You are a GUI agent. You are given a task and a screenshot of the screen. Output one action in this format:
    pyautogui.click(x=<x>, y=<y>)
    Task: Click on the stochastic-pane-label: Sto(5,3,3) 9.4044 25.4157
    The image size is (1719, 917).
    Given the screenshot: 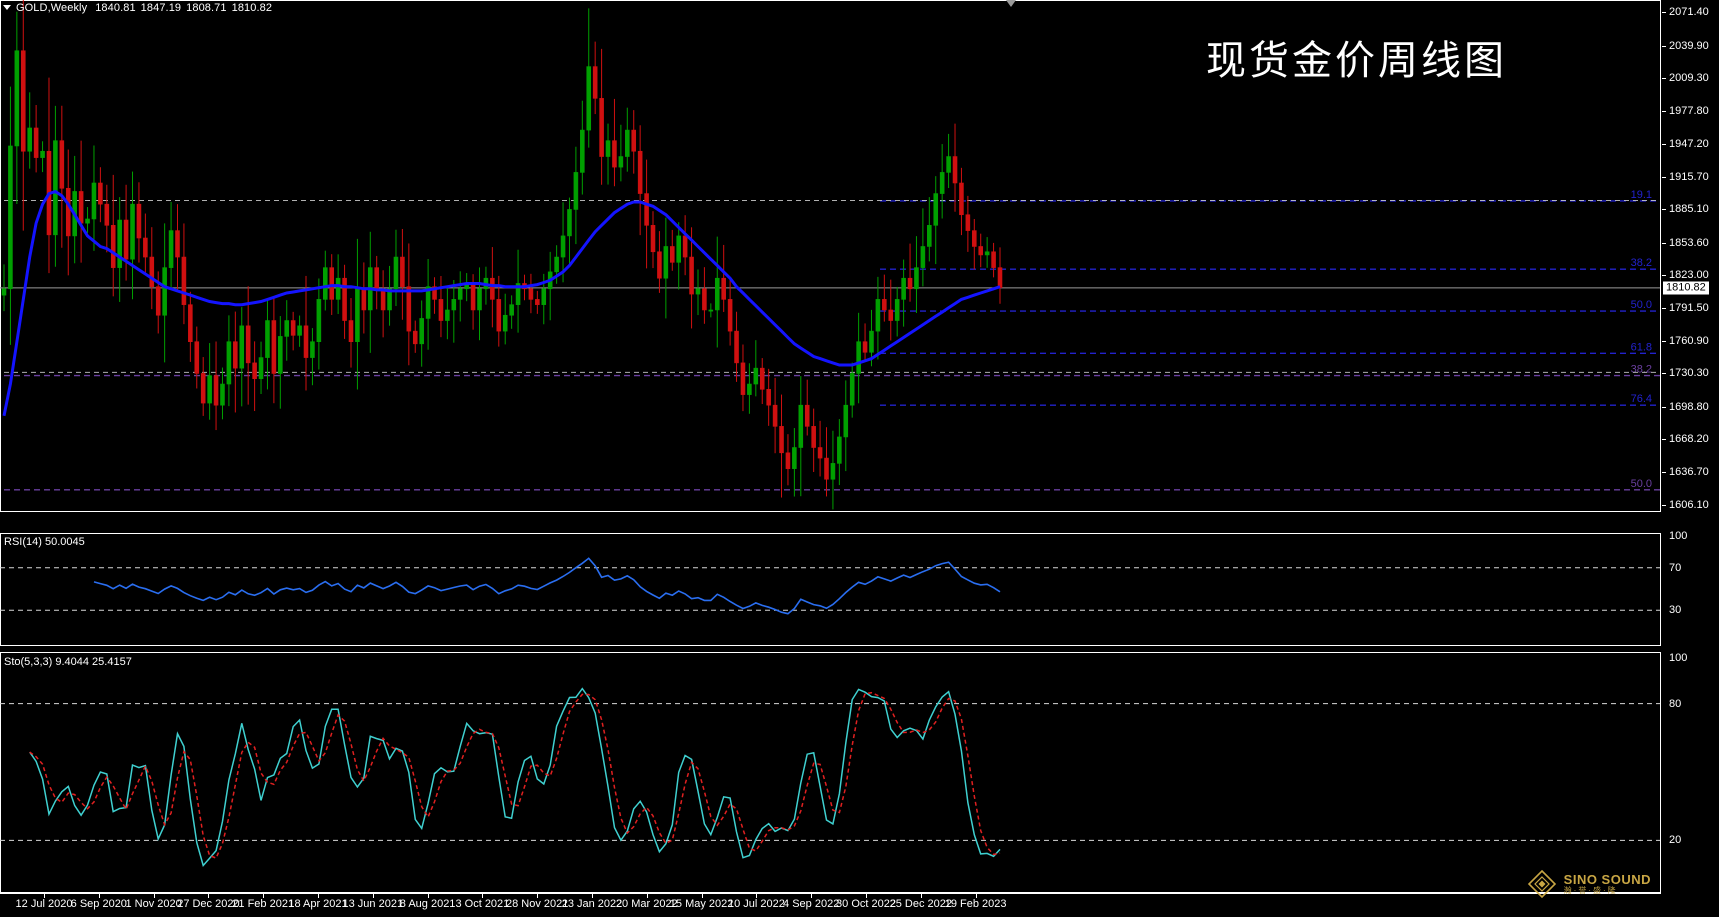 What is the action you would take?
    pyautogui.click(x=68, y=662)
    